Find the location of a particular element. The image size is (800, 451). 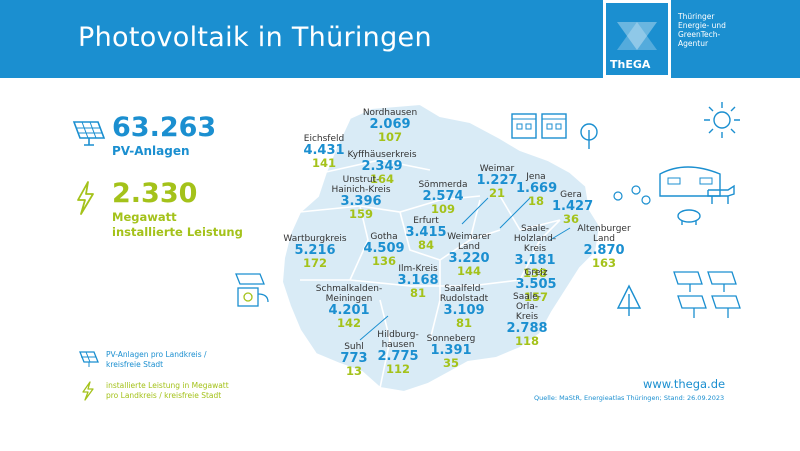

district-nordhausen: Nordhausen 2.069 107 is located at coordinates (390, 126).